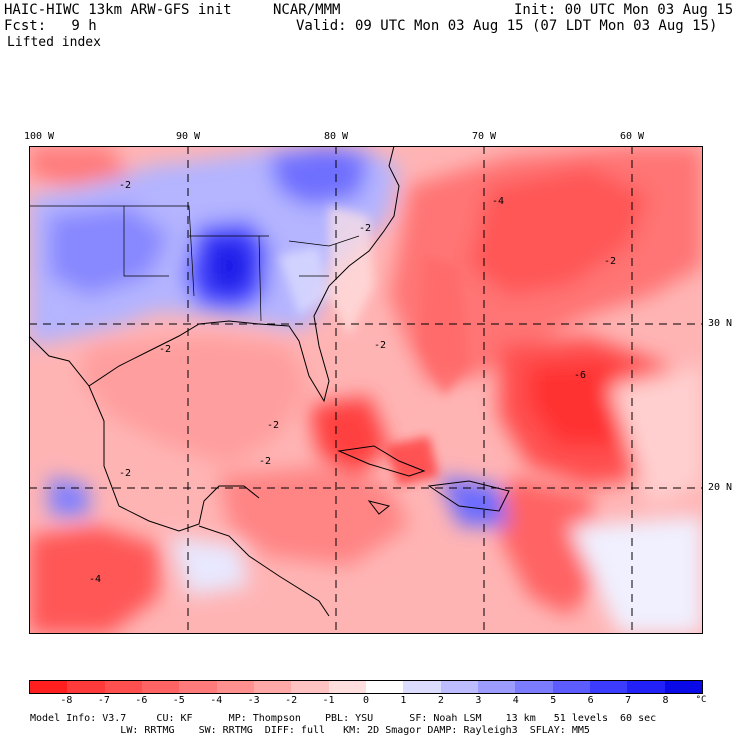 The image size is (740, 740). I want to click on colorbar, so click(366, 687).